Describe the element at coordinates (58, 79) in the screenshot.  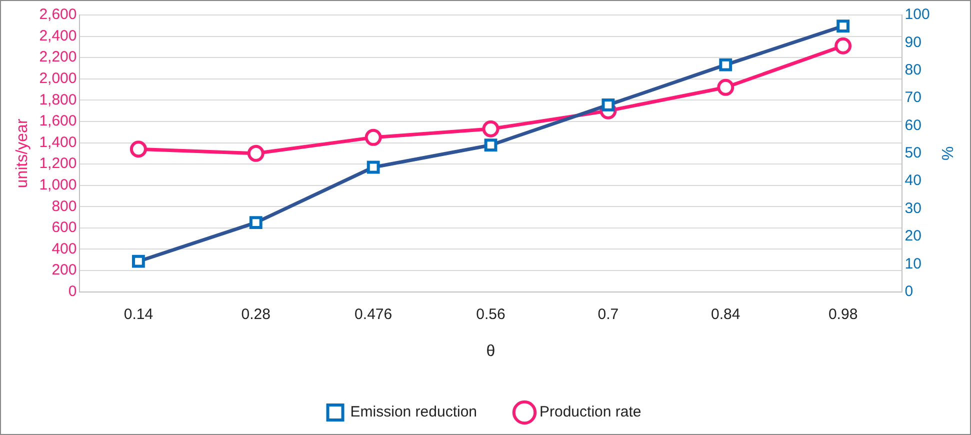
I see `y-tick-label: 2,000` at that location.